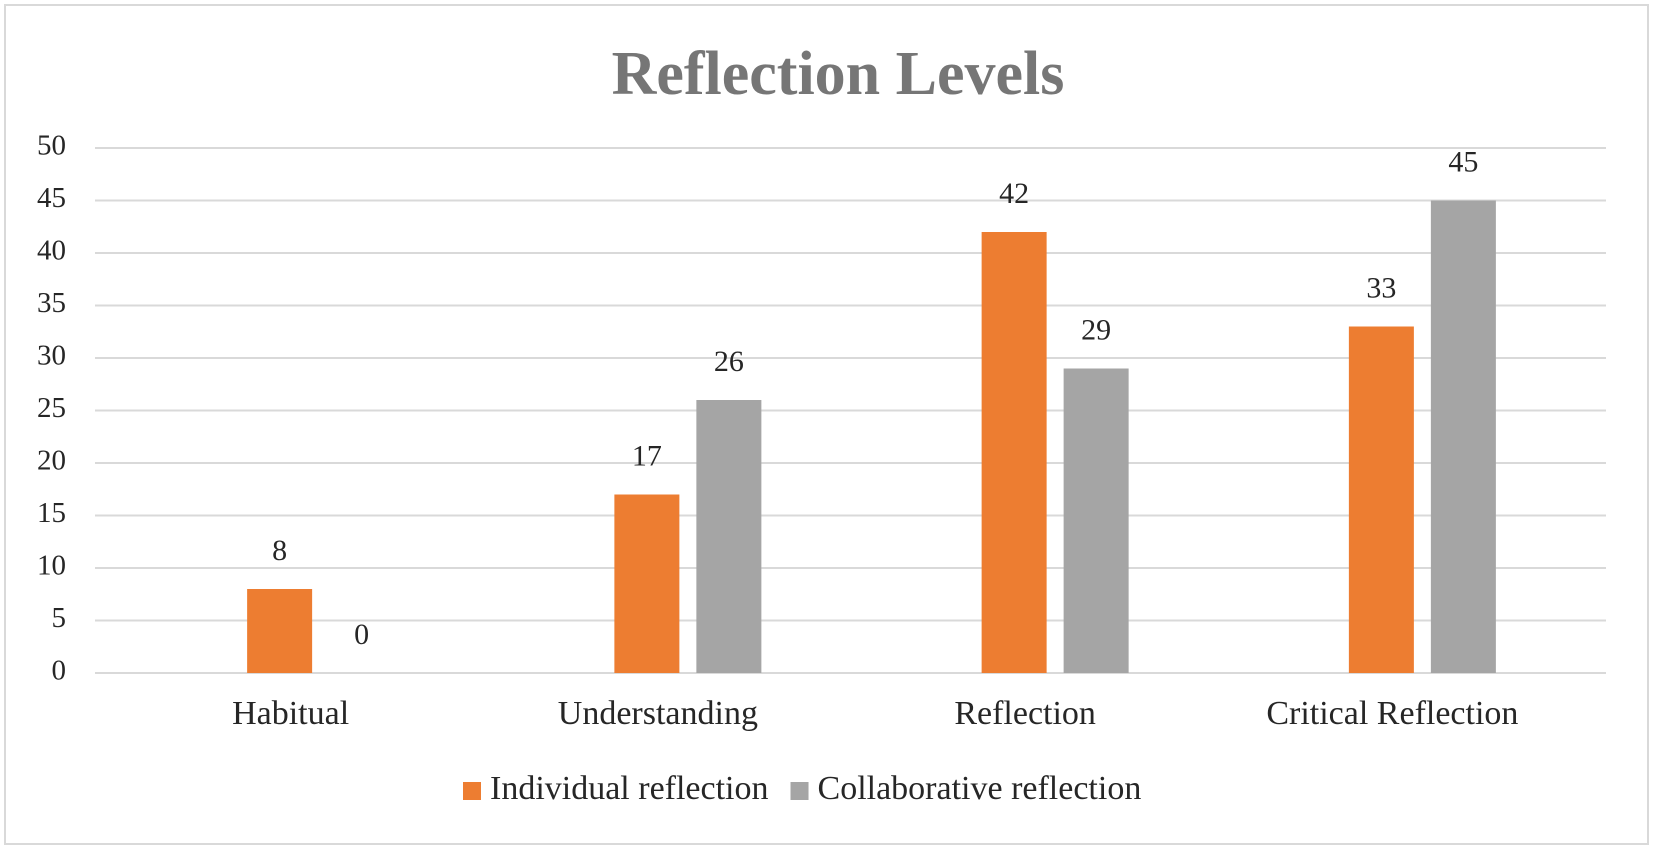  Describe the element at coordinates (1381, 287) in the screenshot. I see `data-label: 33` at that location.